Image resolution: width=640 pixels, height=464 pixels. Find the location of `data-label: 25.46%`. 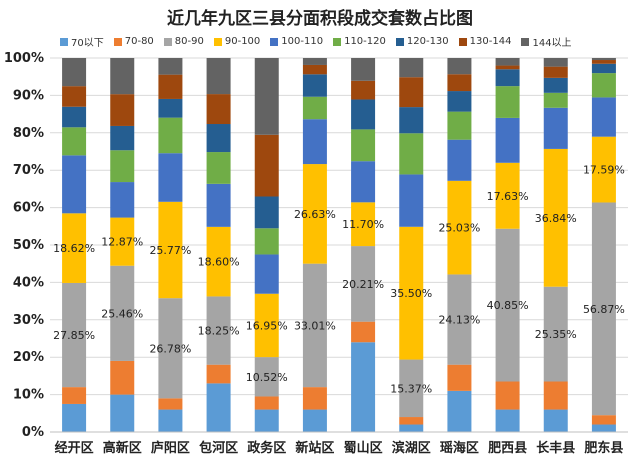

data-label: 25.46% is located at coordinates (122, 313).